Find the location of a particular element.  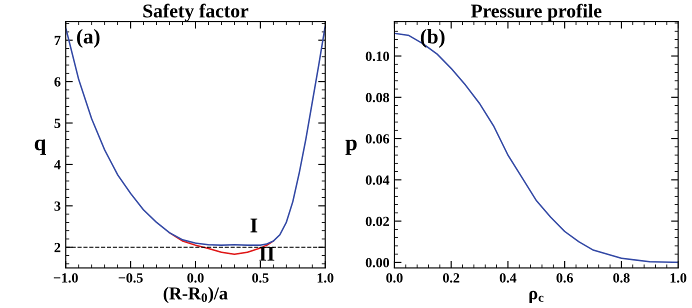

y-tick-label: 5 is located at coordinates (57, 123).